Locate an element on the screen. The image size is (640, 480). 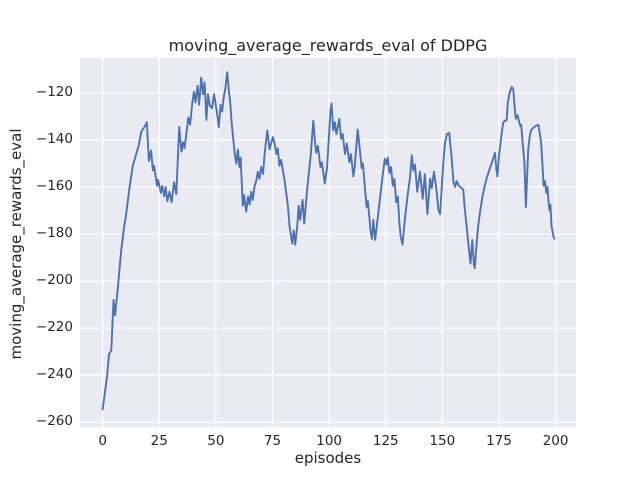
y-tick-label: −220 is located at coordinates (54, 327).